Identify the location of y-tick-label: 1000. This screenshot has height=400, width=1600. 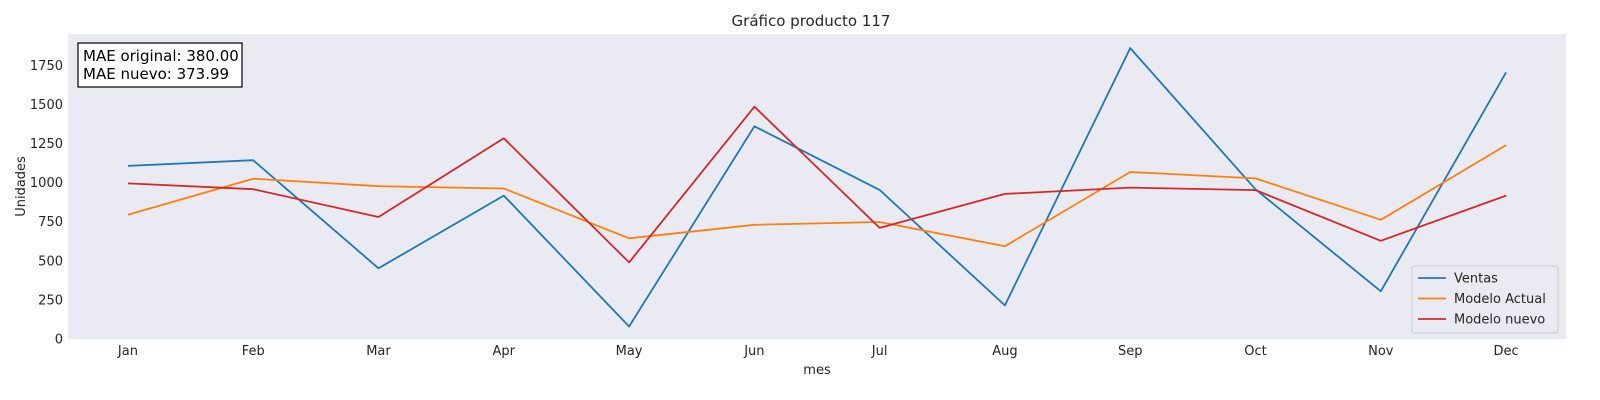
(46, 183).